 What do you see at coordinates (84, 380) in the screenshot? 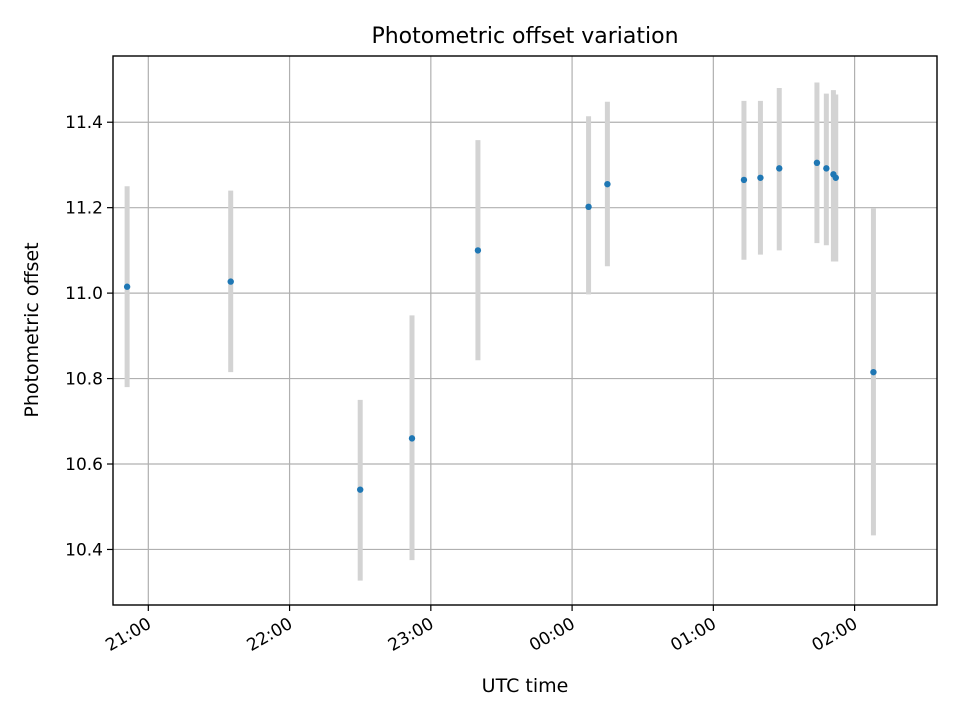
I see `y-tick-label: 10.8` at bounding box center [84, 380].